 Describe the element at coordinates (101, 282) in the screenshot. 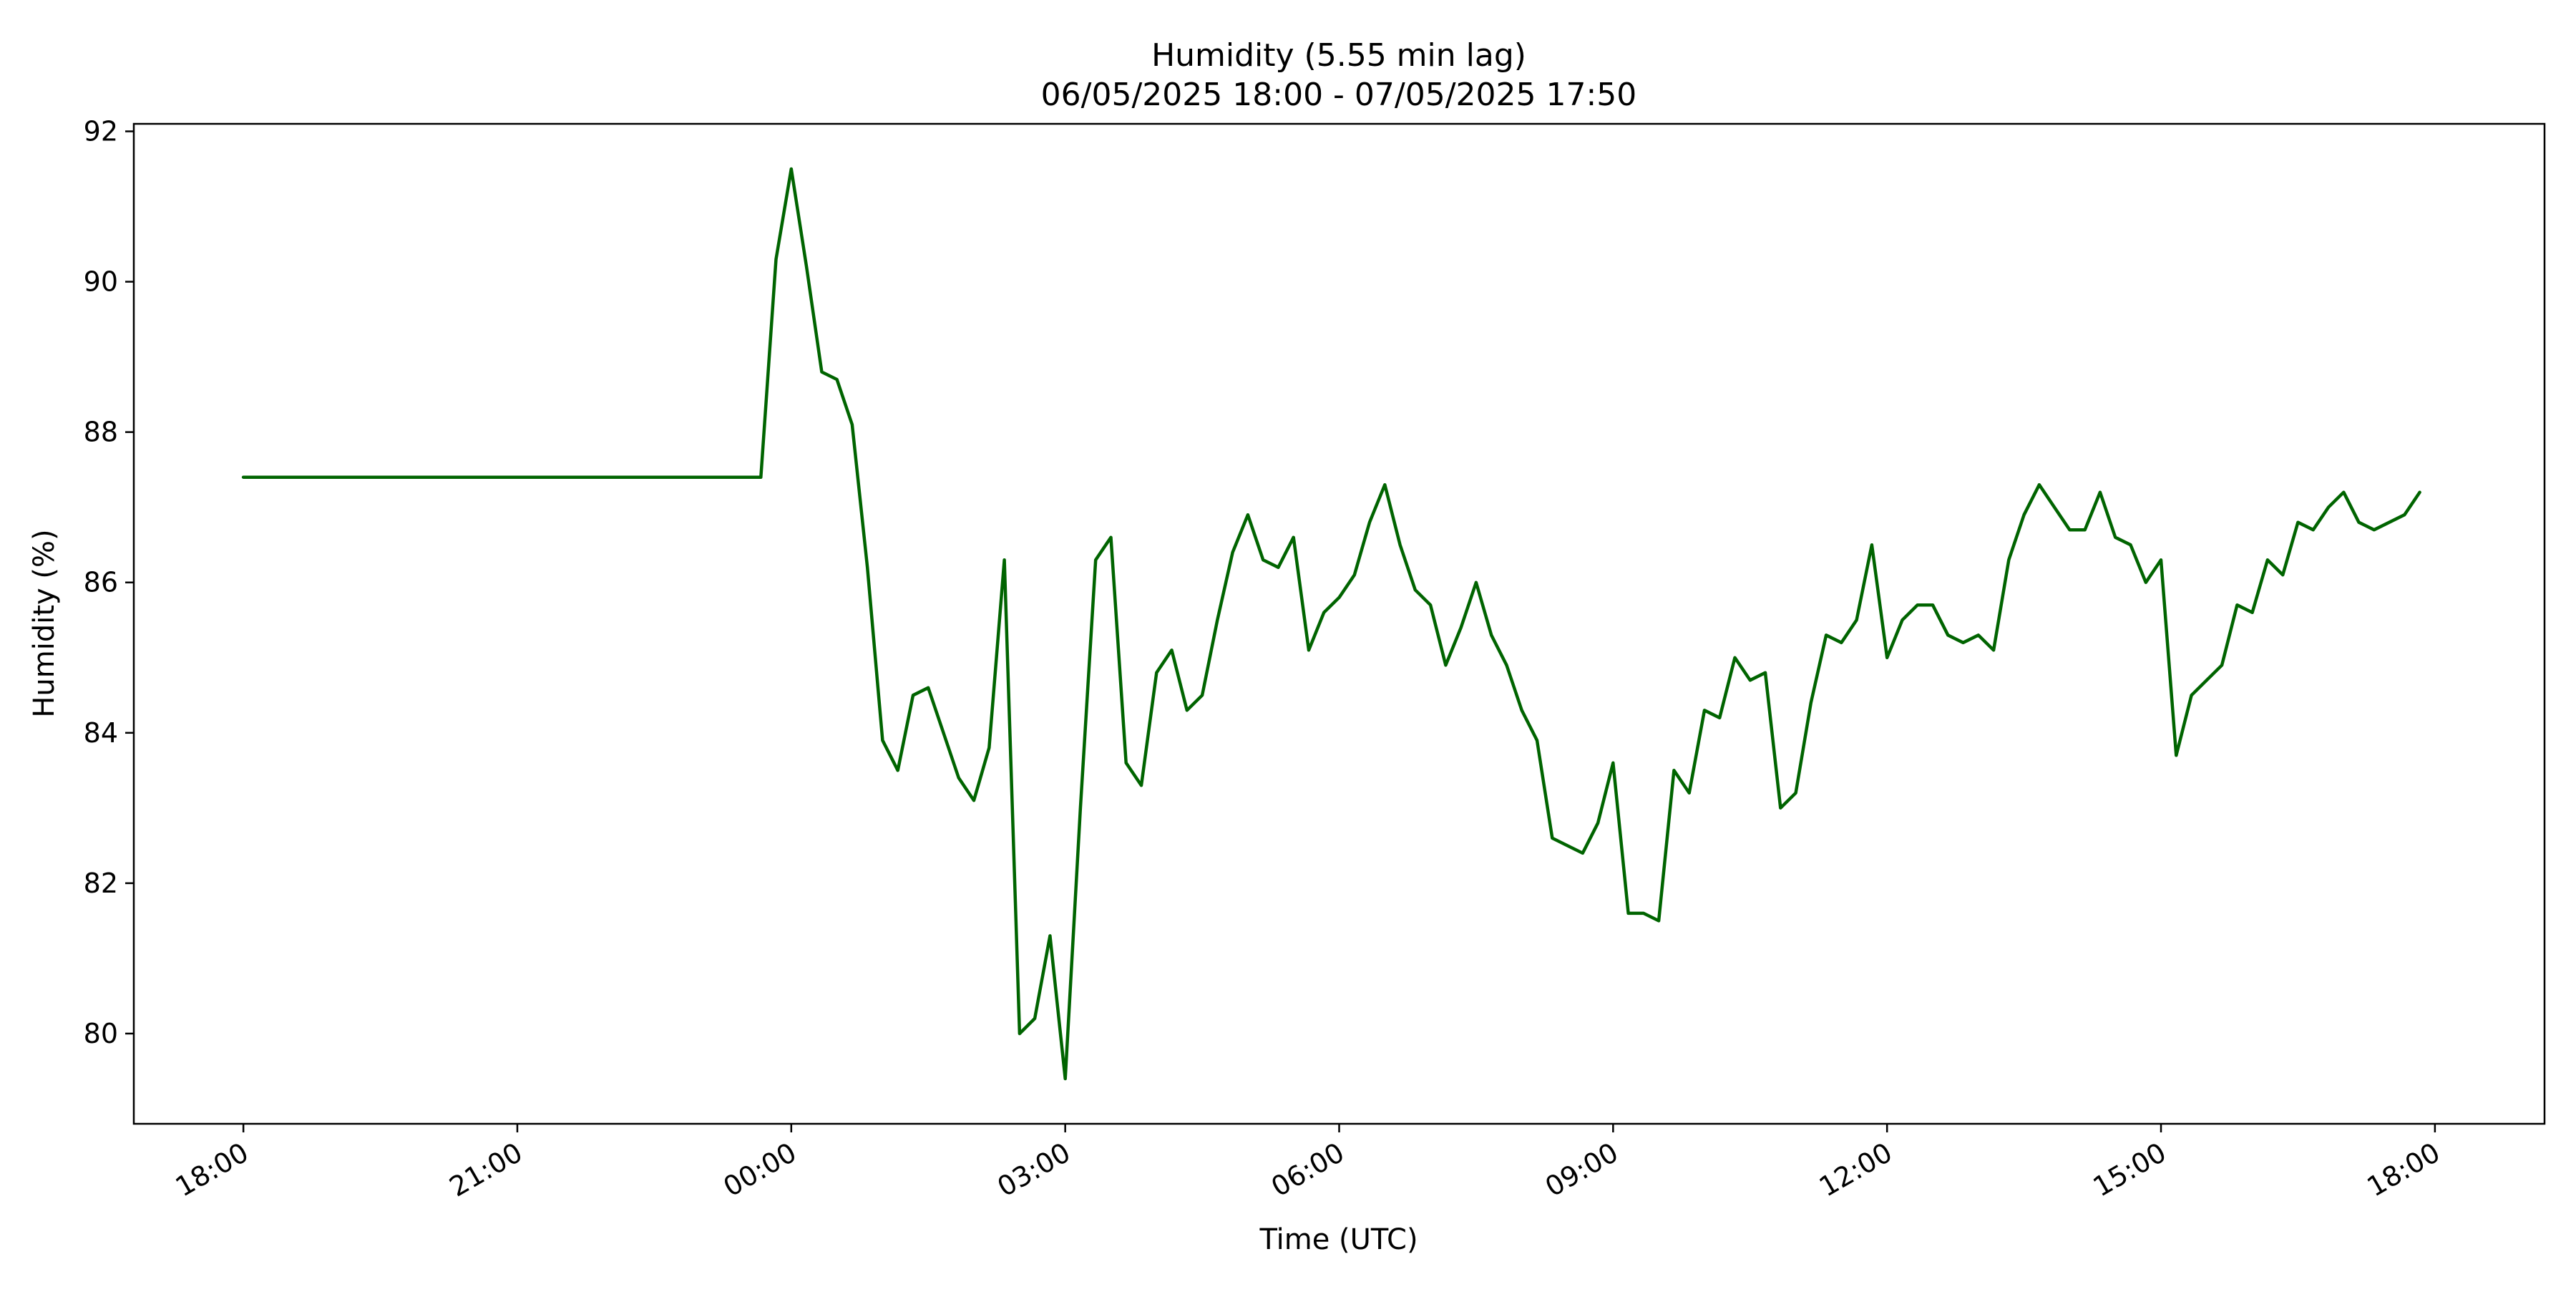

I see `y-tick-label: 90` at that location.